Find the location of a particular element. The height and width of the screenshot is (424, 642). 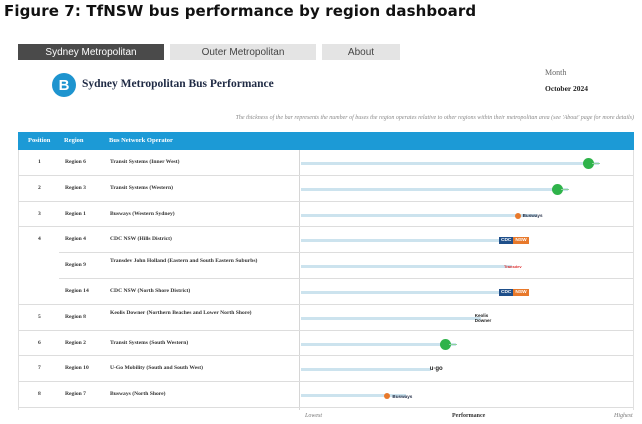

ugo-brand-text: u·go is located at coordinates (436, 369).